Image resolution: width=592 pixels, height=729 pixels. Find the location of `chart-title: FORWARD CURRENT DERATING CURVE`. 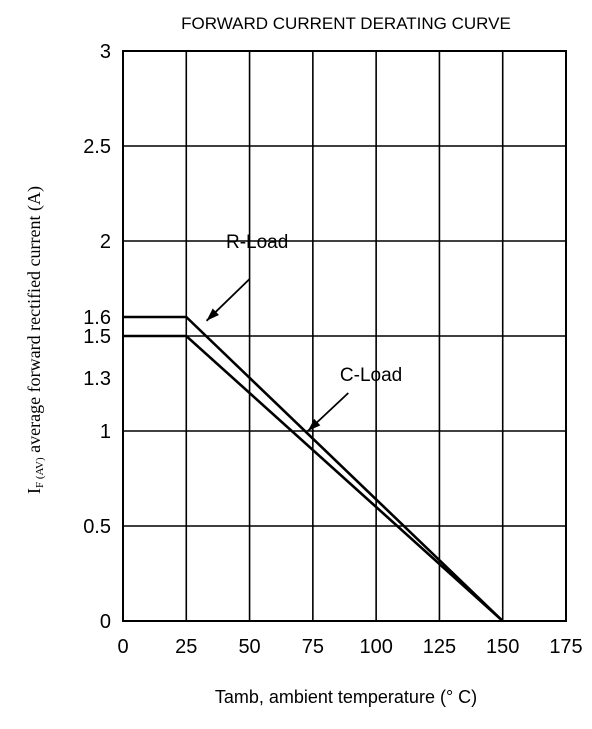

chart-title: FORWARD CURRENT DERATING CURVE is located at coordinates (346, 23).